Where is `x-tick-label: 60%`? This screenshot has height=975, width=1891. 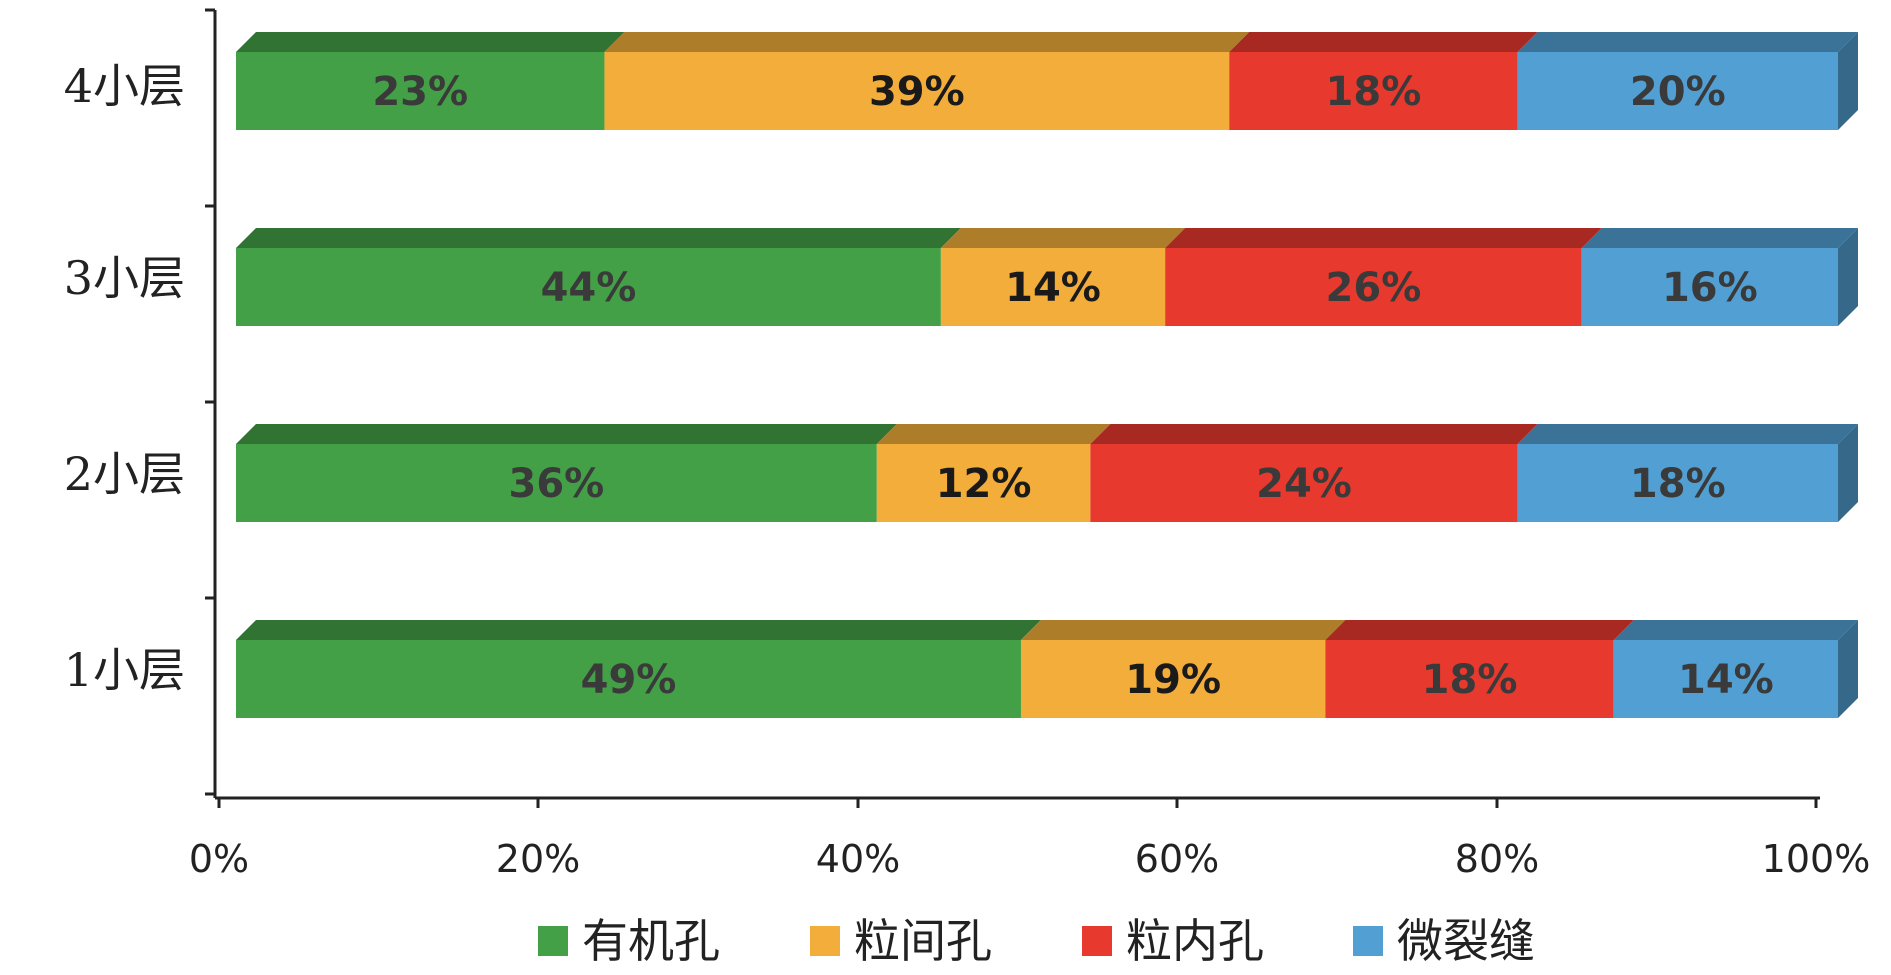 x-tick-label: 60% is located at coordinates (1177, 859).